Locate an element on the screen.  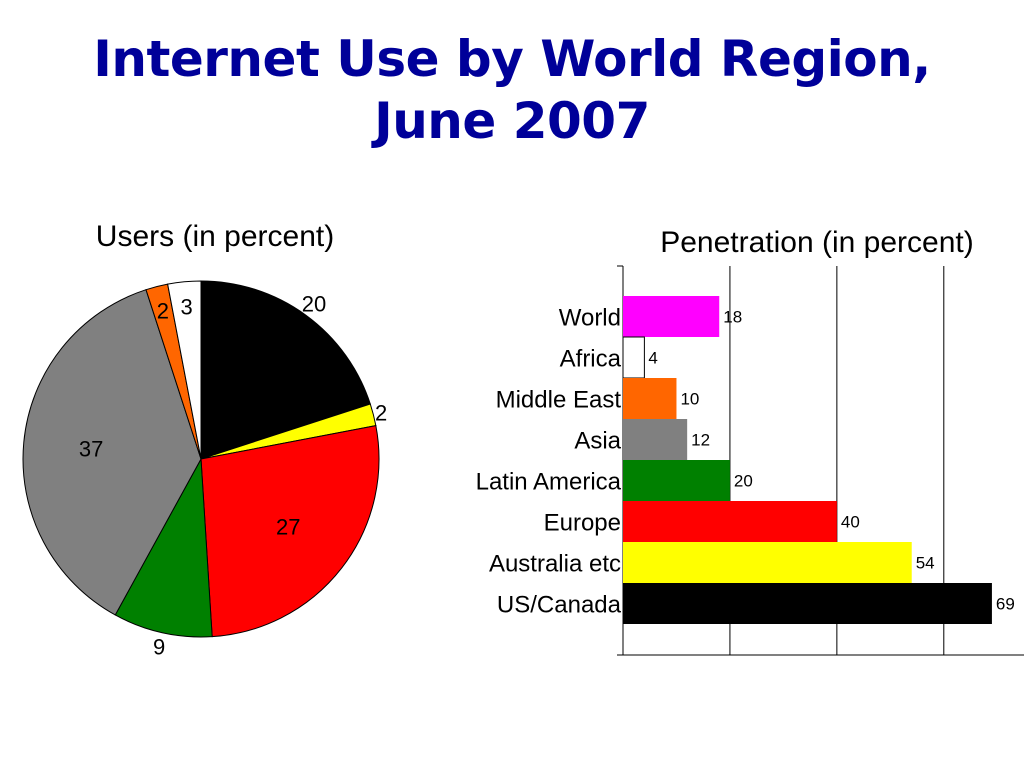
bar-value-australia-etc: 54 is located at coordinates (925, 563).